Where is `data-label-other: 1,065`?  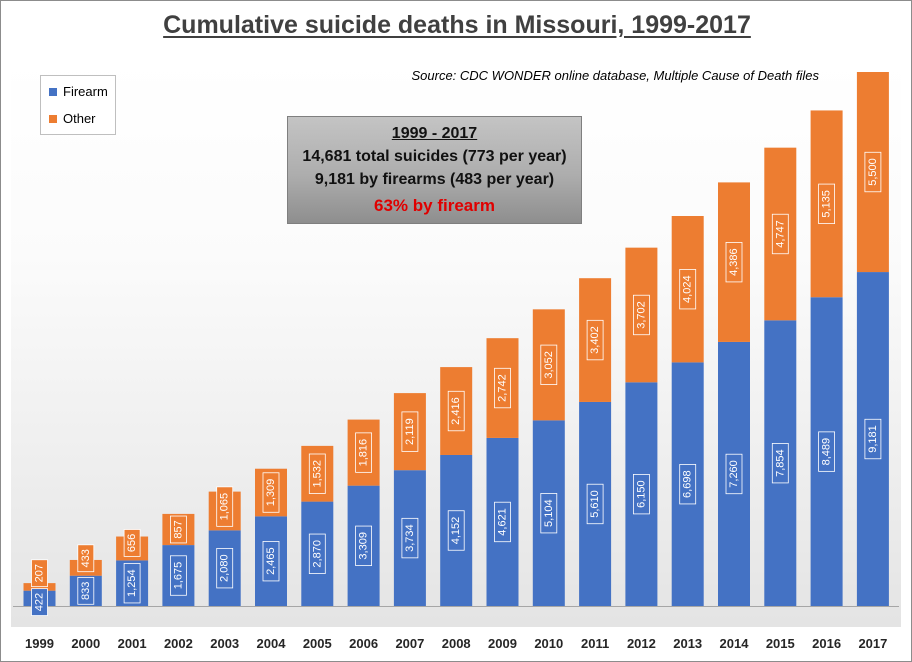
data-label-other: 1,065 is located at coordinates (225, 507).